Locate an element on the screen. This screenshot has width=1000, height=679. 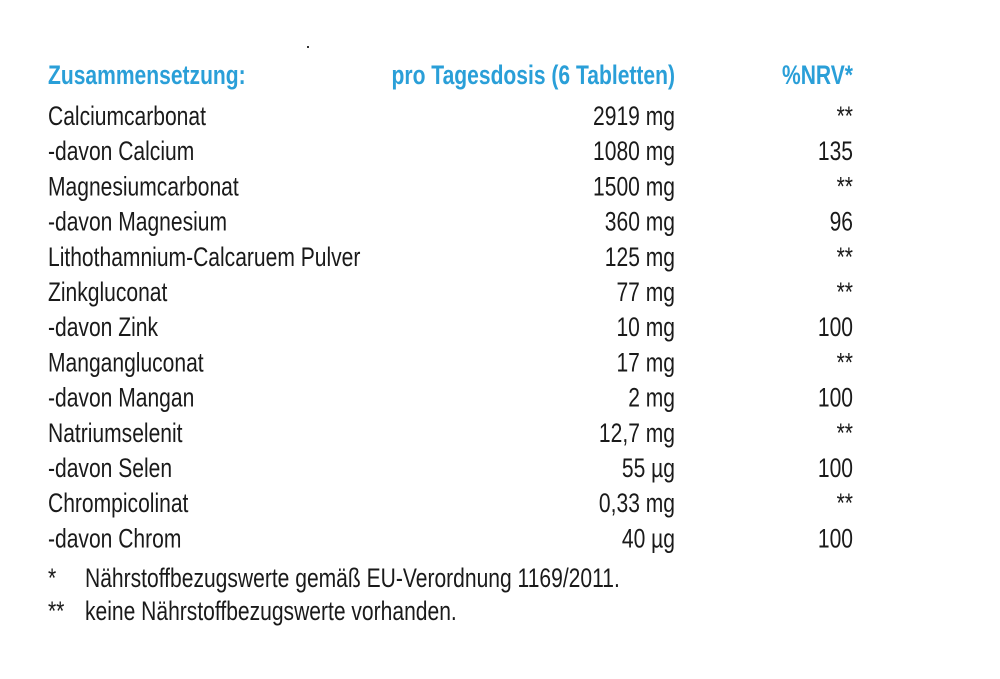
row-name: Chrompicolinat is located at coordinates (118, 504).